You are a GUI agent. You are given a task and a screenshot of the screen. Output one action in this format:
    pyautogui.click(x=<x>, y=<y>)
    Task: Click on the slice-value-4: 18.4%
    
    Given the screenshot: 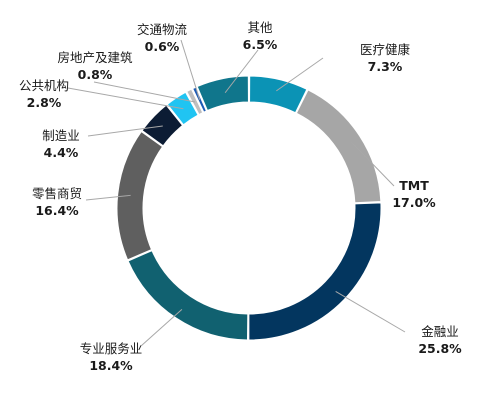 What is the action you would take?
    pyautogui.click(x=111, y=365)
    